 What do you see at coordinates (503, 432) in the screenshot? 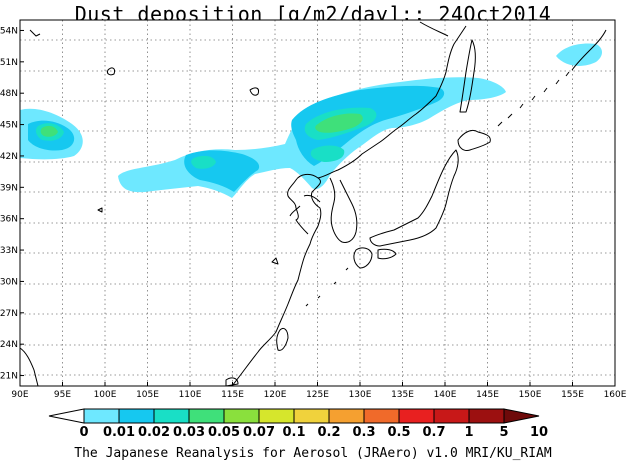
I see `colorbar-label: 5` at bounding box center [503, 432].